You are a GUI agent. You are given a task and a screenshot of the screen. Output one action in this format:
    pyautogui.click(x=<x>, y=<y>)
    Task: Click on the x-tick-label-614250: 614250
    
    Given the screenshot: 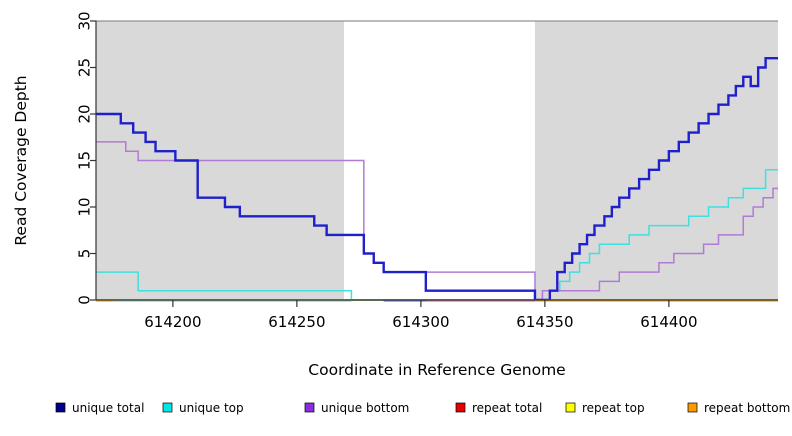 What is the action you would take?
    pyautogui.click(x=296, y=322)
    